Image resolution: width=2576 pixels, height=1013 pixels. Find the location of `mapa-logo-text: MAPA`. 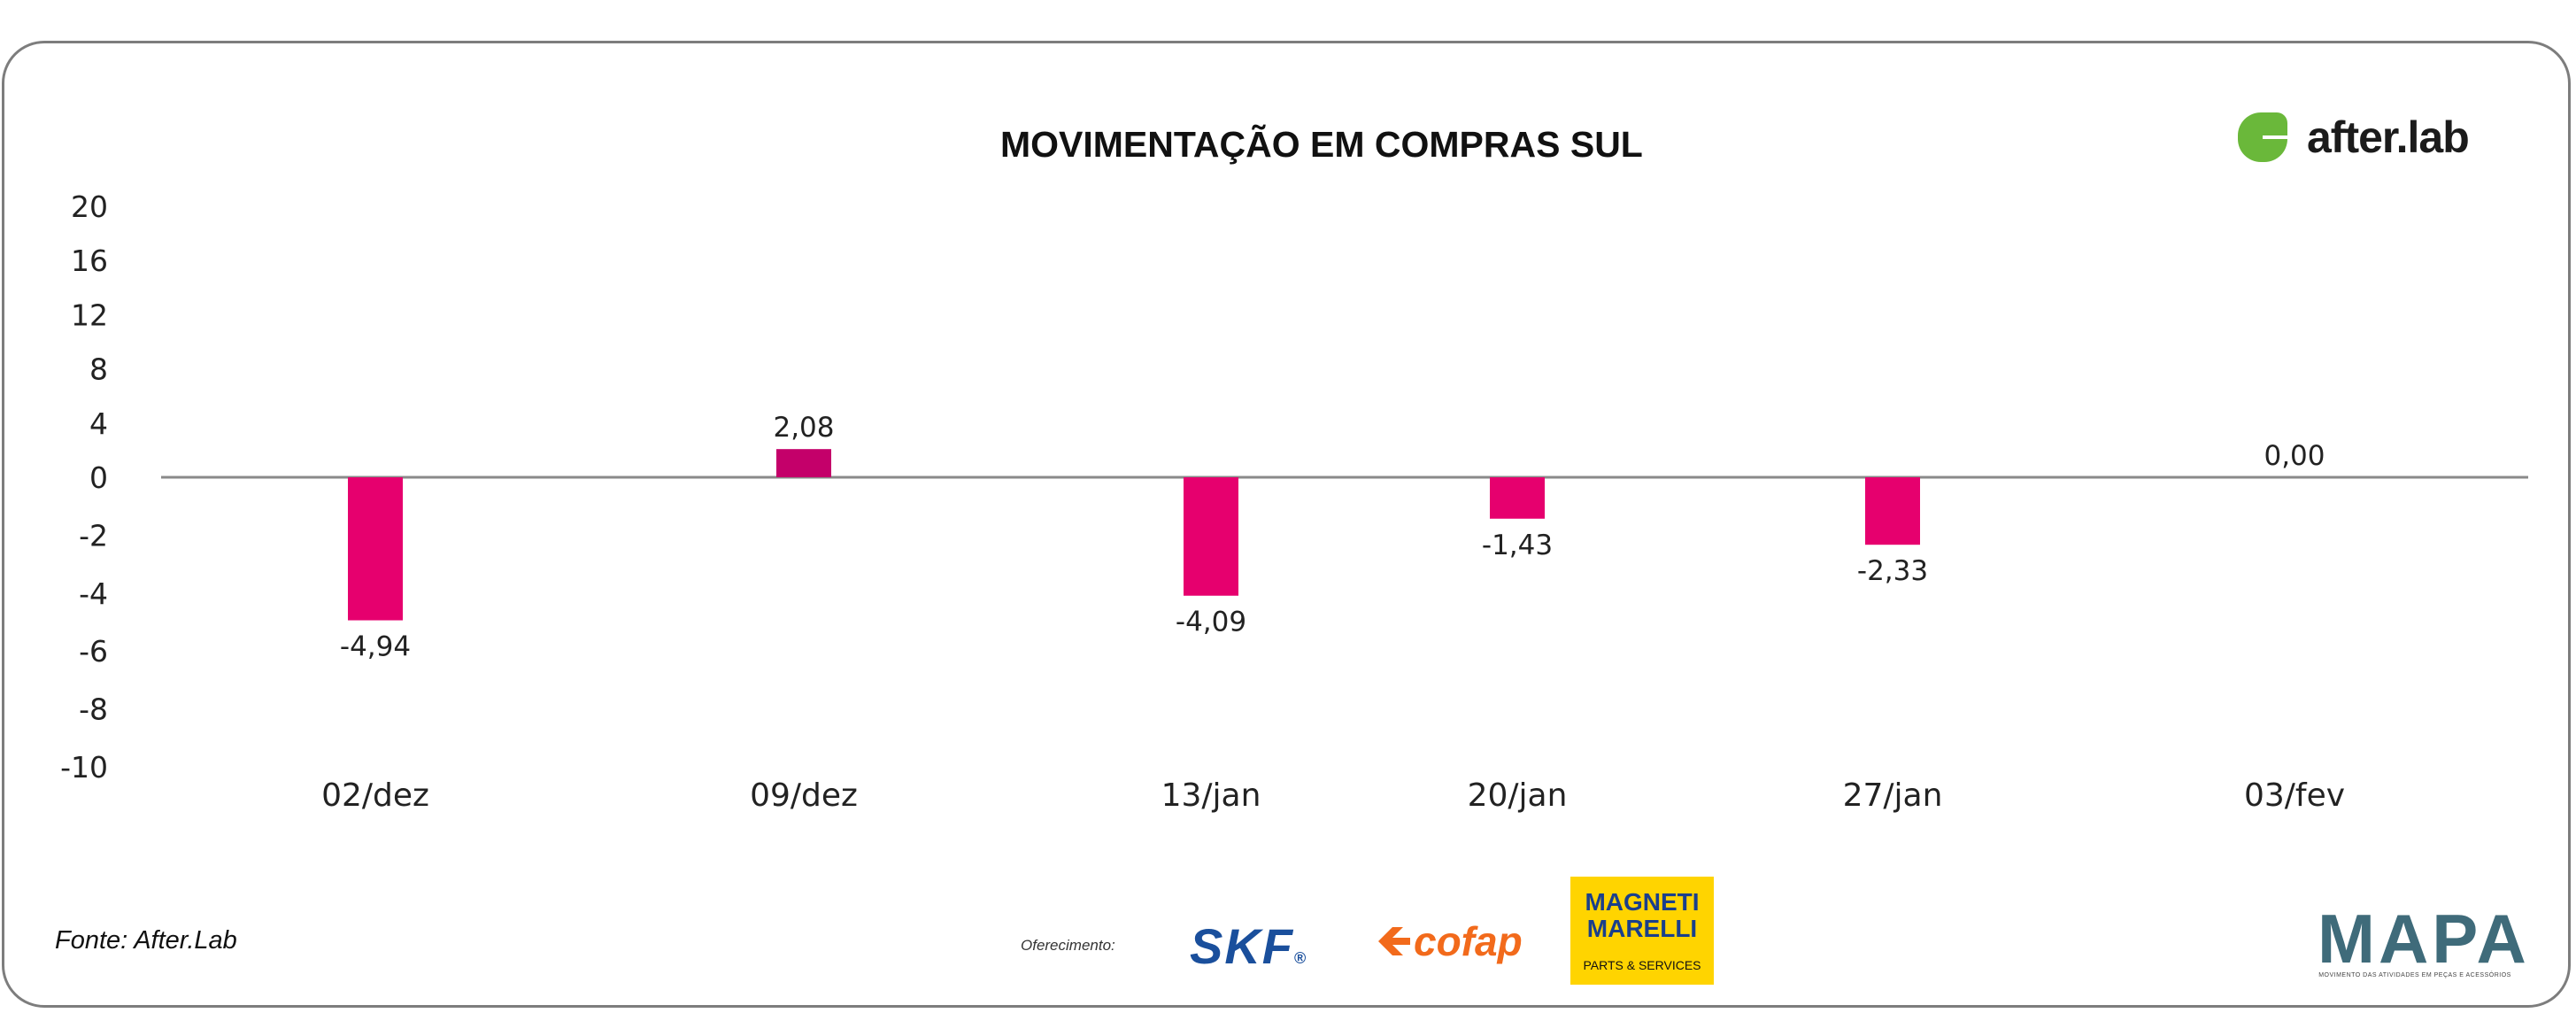

mapa-logo-text: MAPA is located at coordinates (2424, 939).